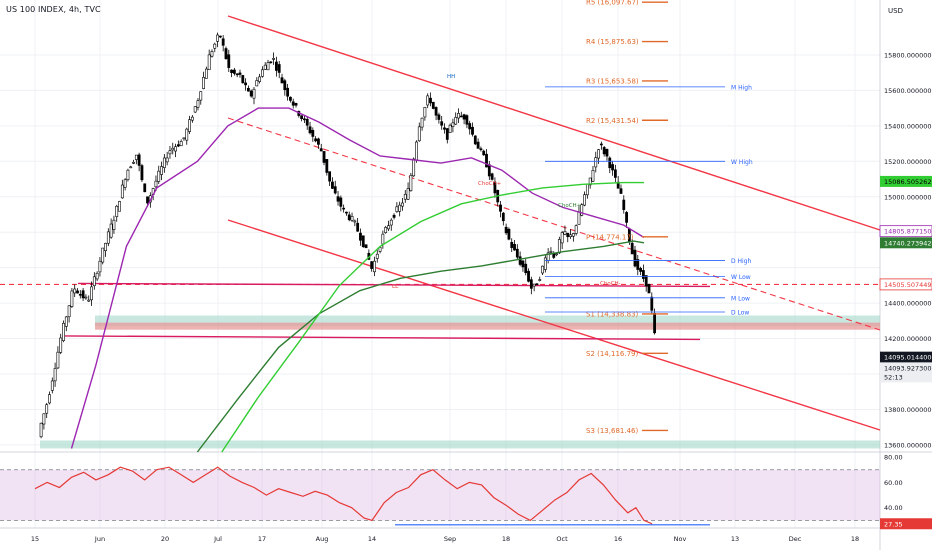 This screenshot has height=554, width=932. I want to click on price-axis-badge-label: 14740.2739424, so click(908, 243).